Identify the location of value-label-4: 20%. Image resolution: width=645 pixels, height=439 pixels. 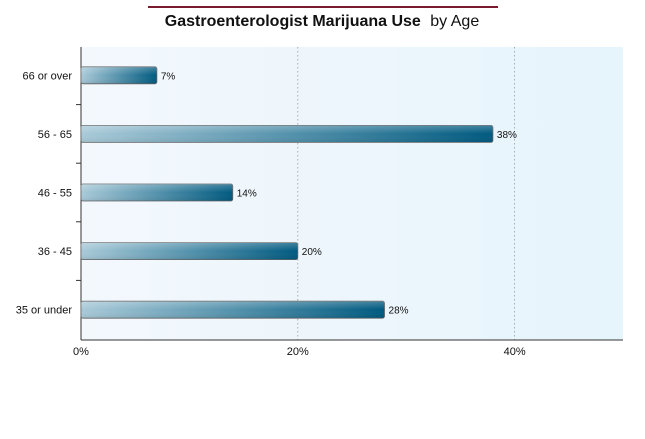
(312, 252).